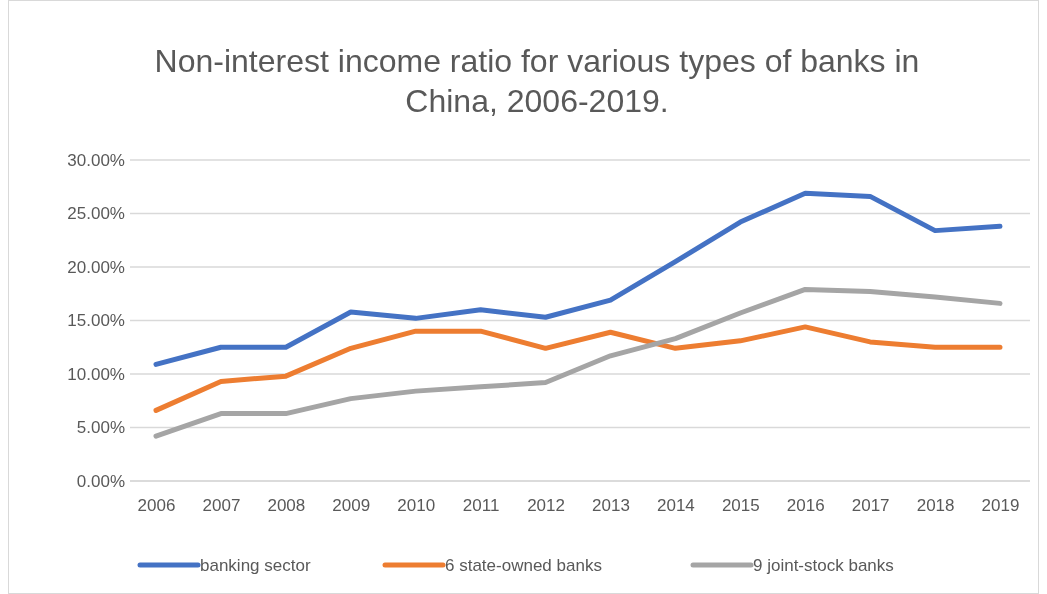  Describe the element at coordinates (537, 81) in the screenshot. I see `chart-title: Non-interest income ratio for various types of banks in China, 2006-2019.` at that location.